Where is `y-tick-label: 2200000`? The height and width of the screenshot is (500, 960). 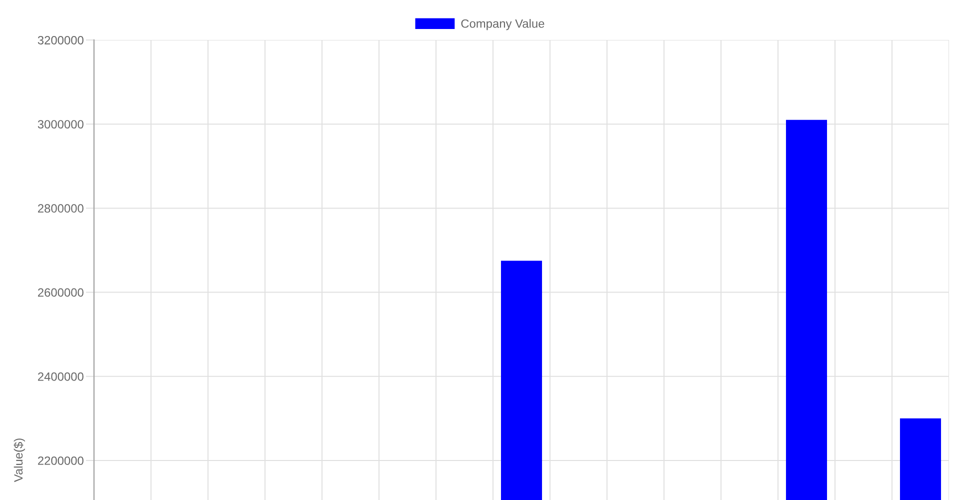
y-tick-label: 2200000 is located at coordinates (61, 460).